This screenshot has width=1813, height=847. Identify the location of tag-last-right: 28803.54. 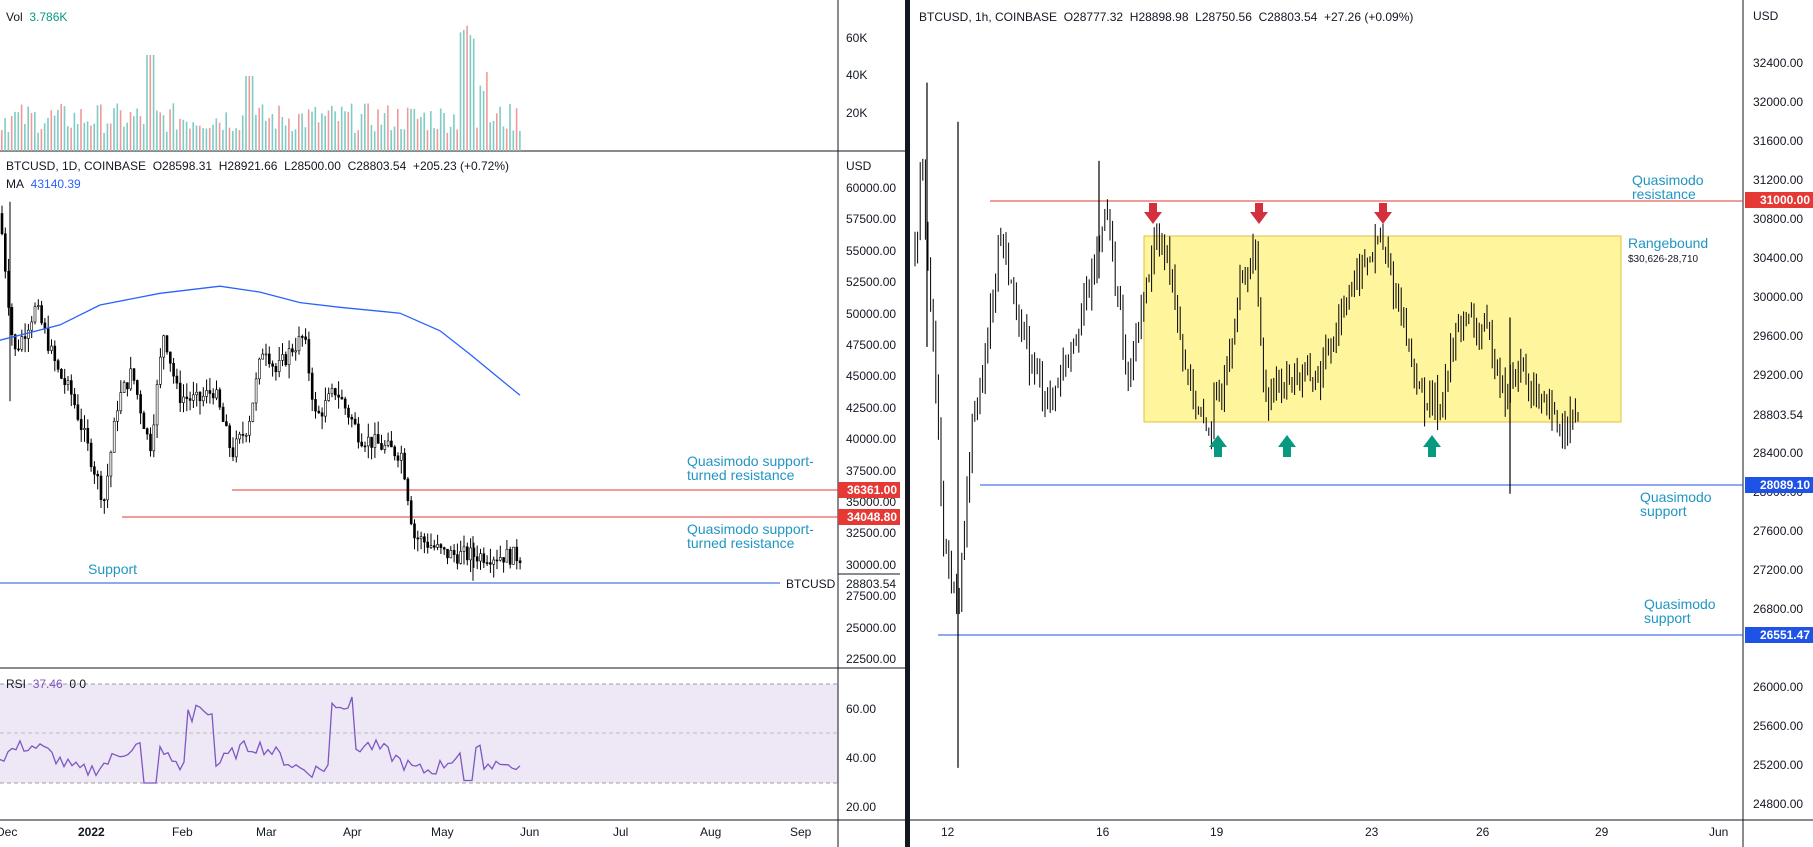
(1778, 415).